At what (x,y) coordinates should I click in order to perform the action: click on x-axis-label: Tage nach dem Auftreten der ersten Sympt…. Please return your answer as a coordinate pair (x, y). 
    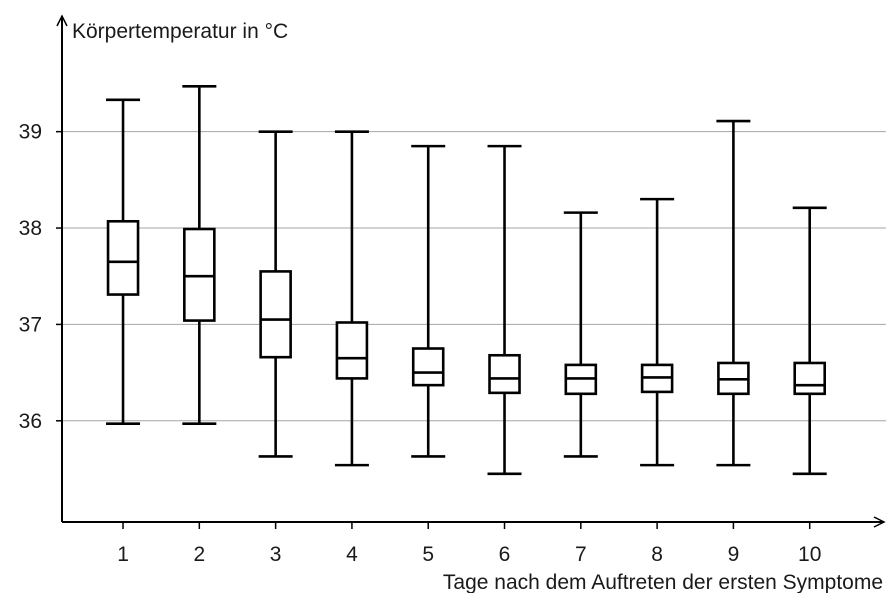
    Looking at the image, I should click on (663, 582).